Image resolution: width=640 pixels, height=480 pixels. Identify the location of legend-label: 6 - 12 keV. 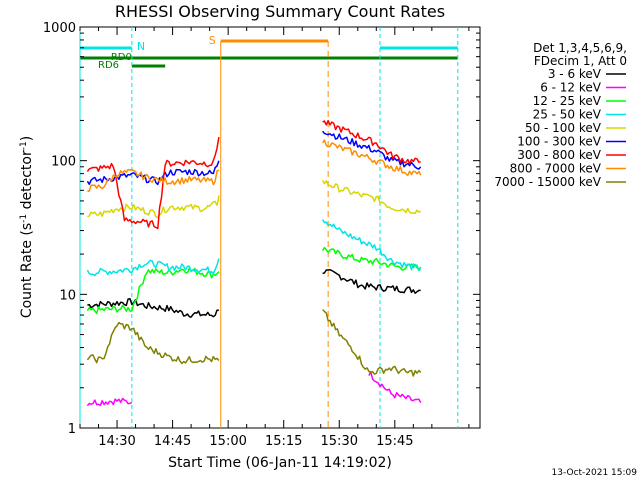
(571, 88).